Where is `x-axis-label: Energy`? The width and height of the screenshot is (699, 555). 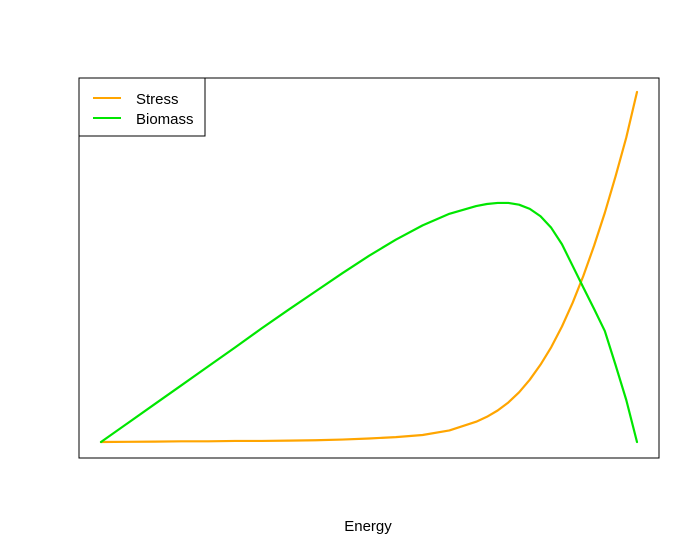 x-axis-label: Energy is located at coordinates (368, 526).